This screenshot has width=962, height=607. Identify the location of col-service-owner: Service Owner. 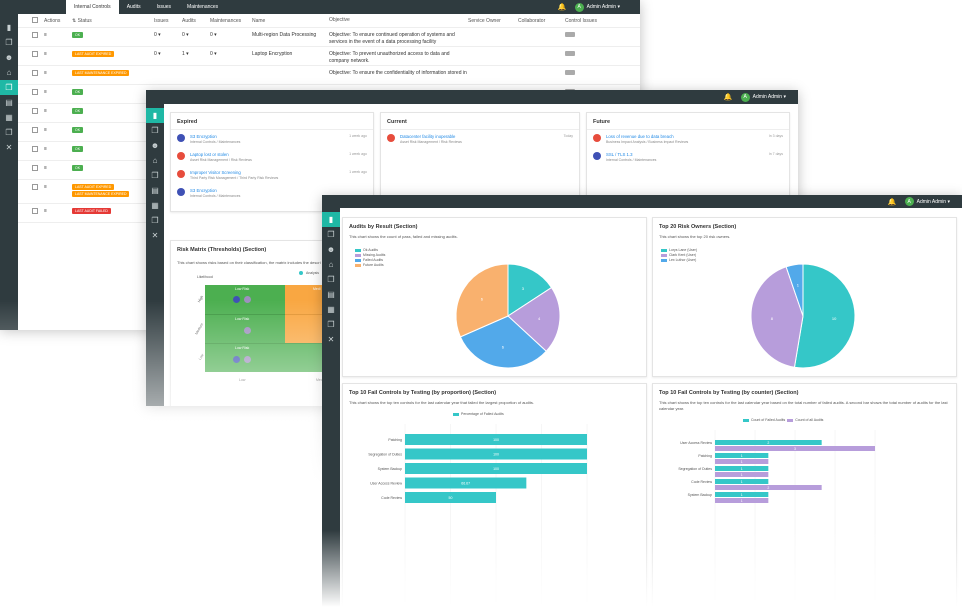
(484, 20).